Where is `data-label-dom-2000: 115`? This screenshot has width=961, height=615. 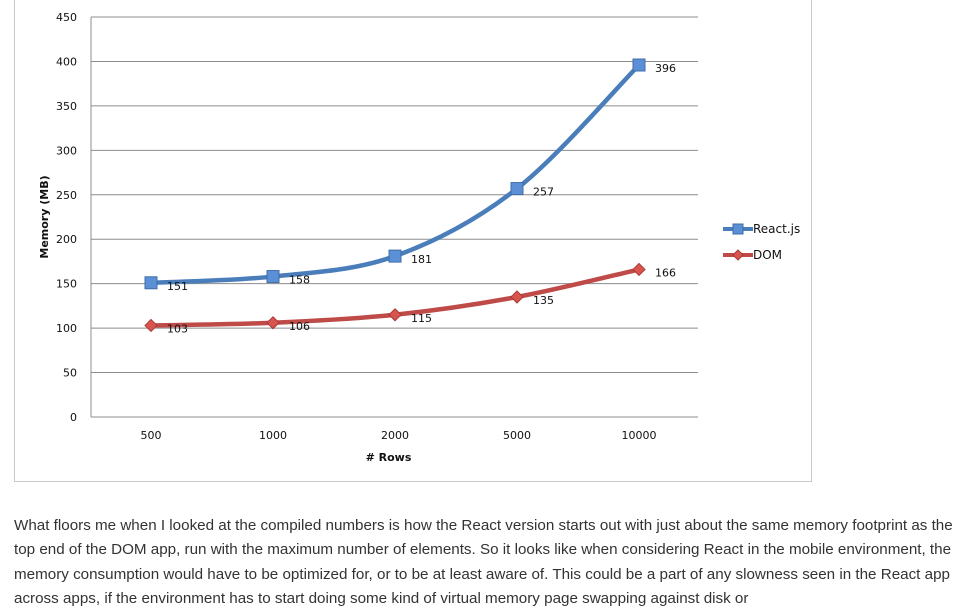 data-label-dom-2000: 115 is located at coordinates (421, 318).